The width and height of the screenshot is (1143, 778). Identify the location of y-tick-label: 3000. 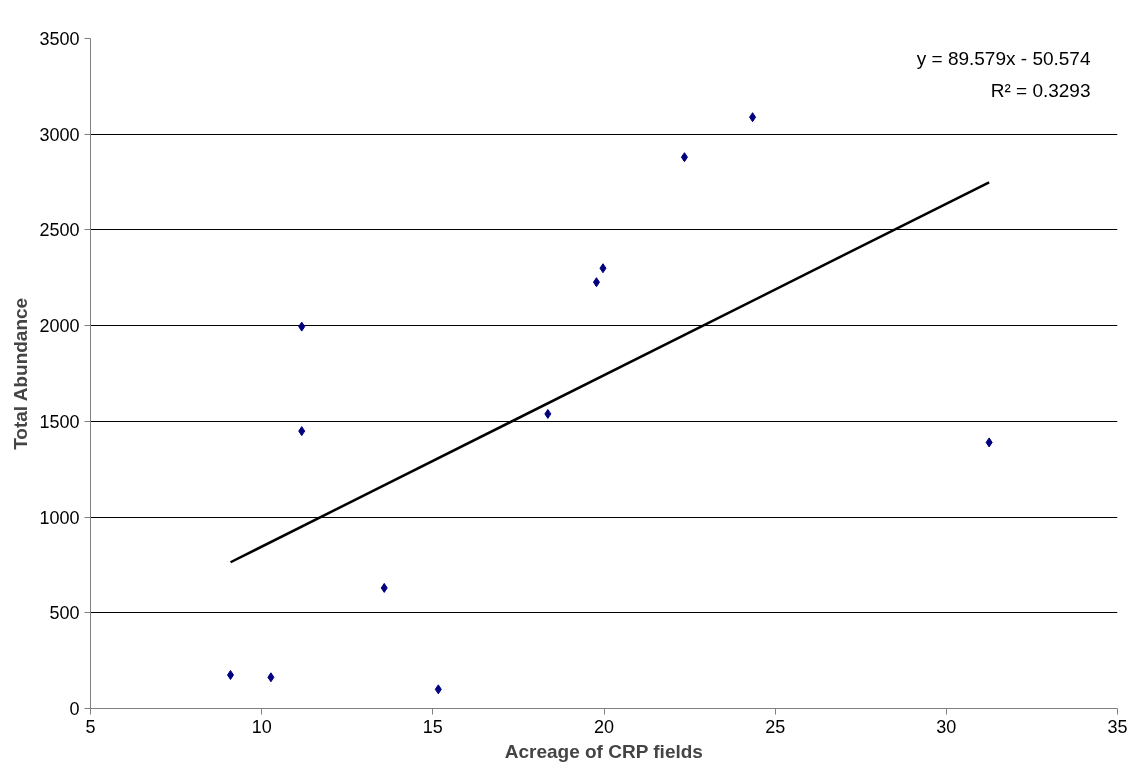
(59, 134).